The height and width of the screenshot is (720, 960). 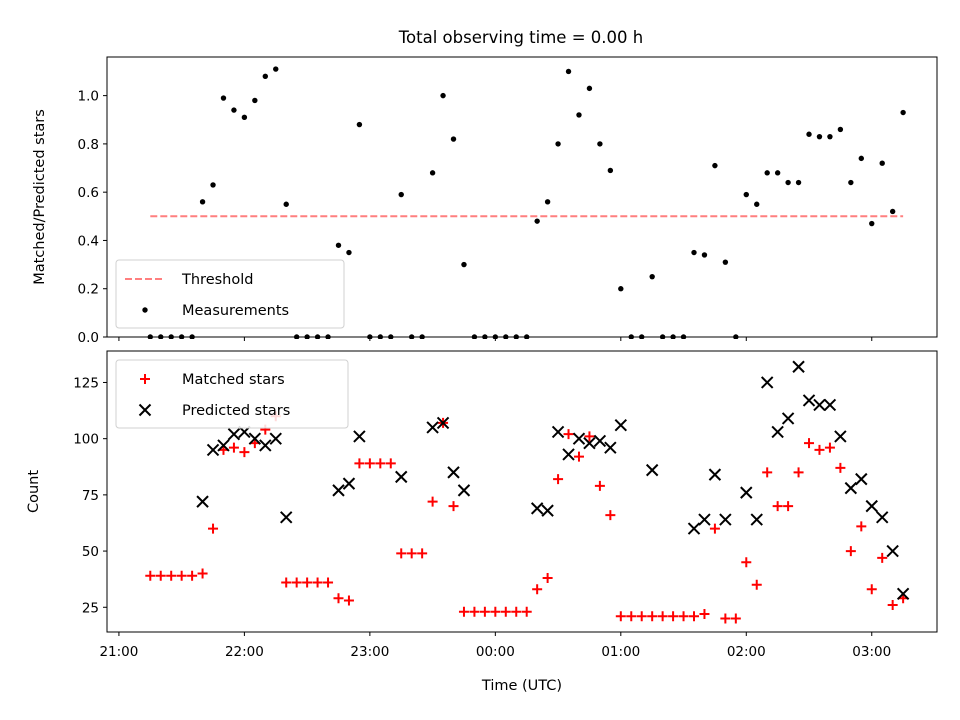 What do you see at coordinates (369, 652) in the screenshot?
I see `x-tick-label: 23:00` at bounding box center [369, 652].